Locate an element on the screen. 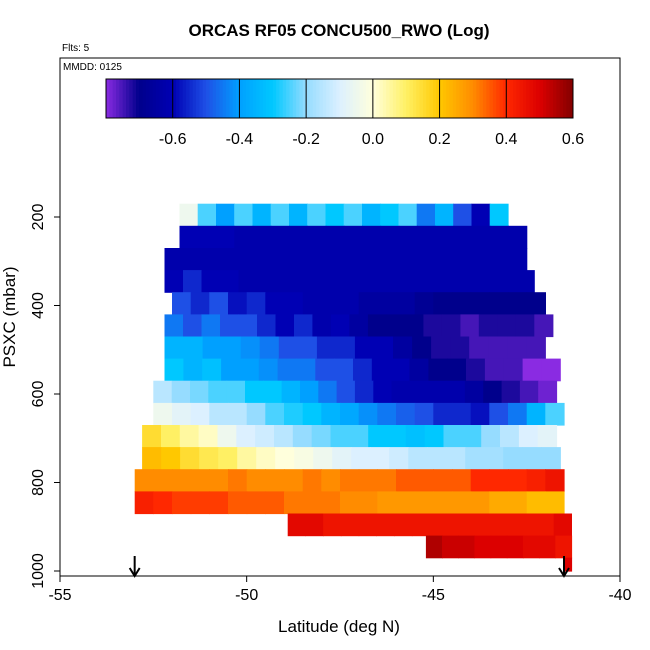  colorbar-tick-label: -0.4 is located at coordinates (240, 139).